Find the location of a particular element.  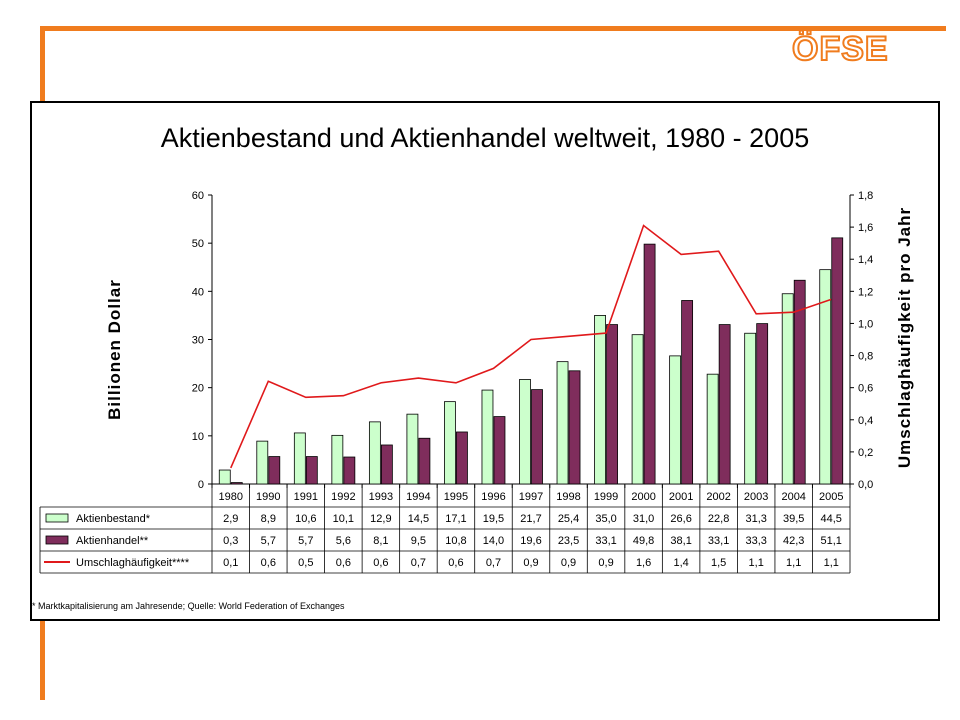

table-value: 33,3 is located at coordinates (755, 541).